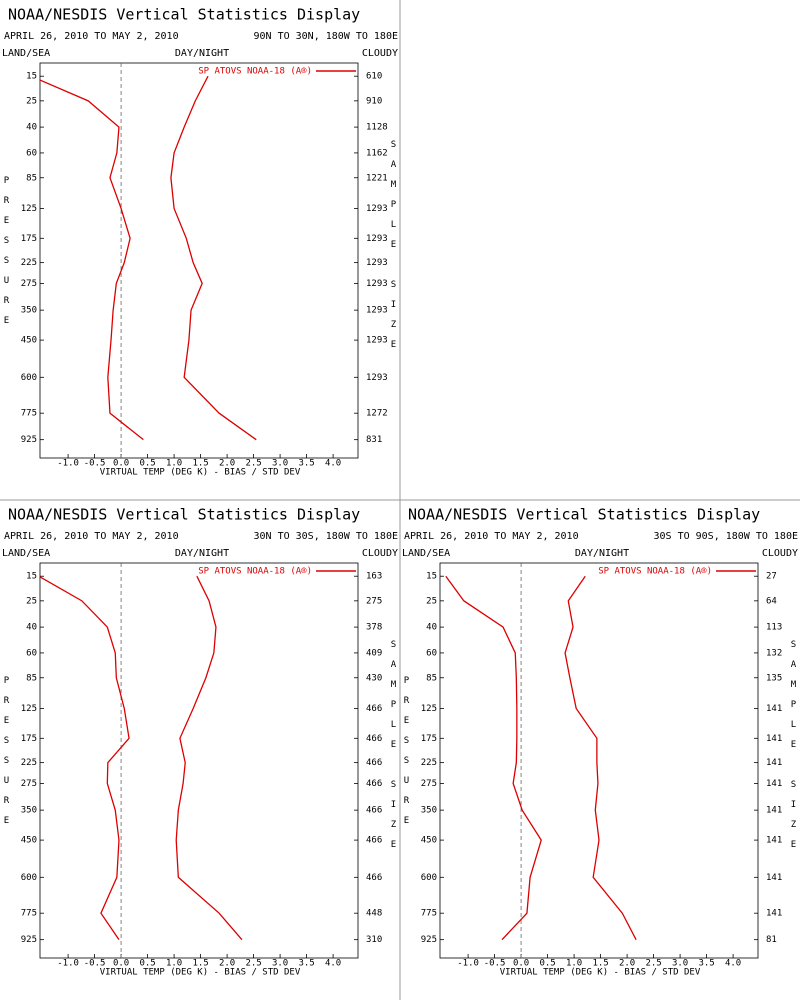 This screenshot has height=1000, width=800. What do you see at coordinates (774, 653) in the screenshot?
I see `sample-size: 132` at bounding box center [774, 653].